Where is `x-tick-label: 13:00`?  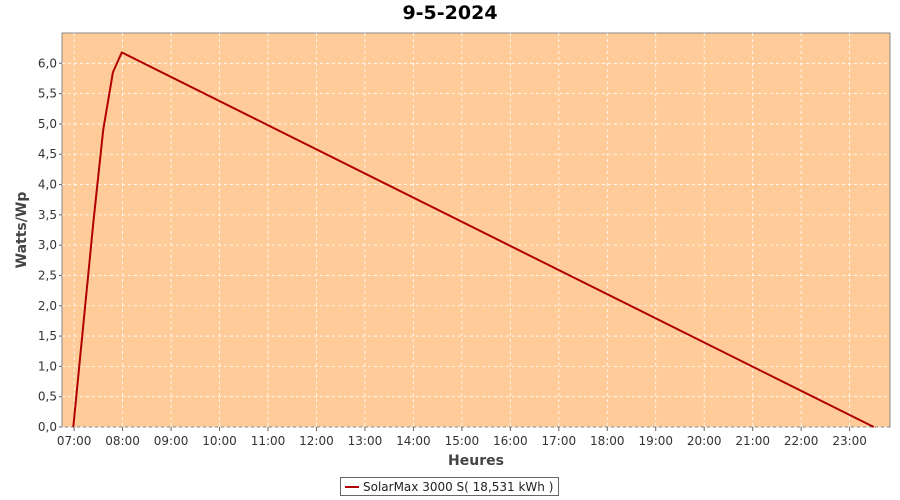
x-tick-label: 13:00 is located at coordinates (365, 441).